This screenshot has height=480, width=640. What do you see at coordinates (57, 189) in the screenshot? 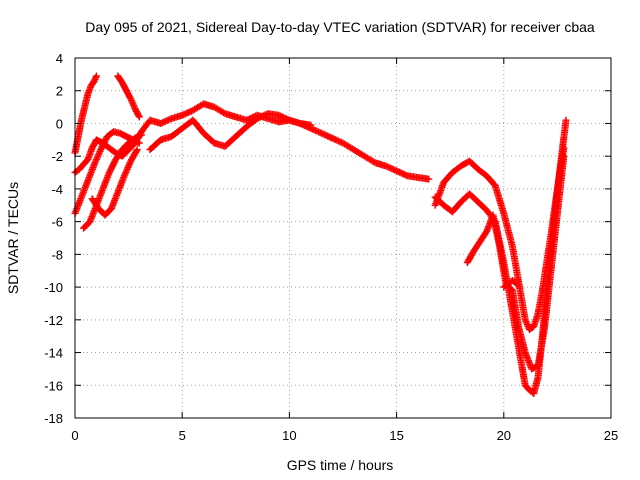
I see `y-tick-label: -4` at bounding box center [57, 189].